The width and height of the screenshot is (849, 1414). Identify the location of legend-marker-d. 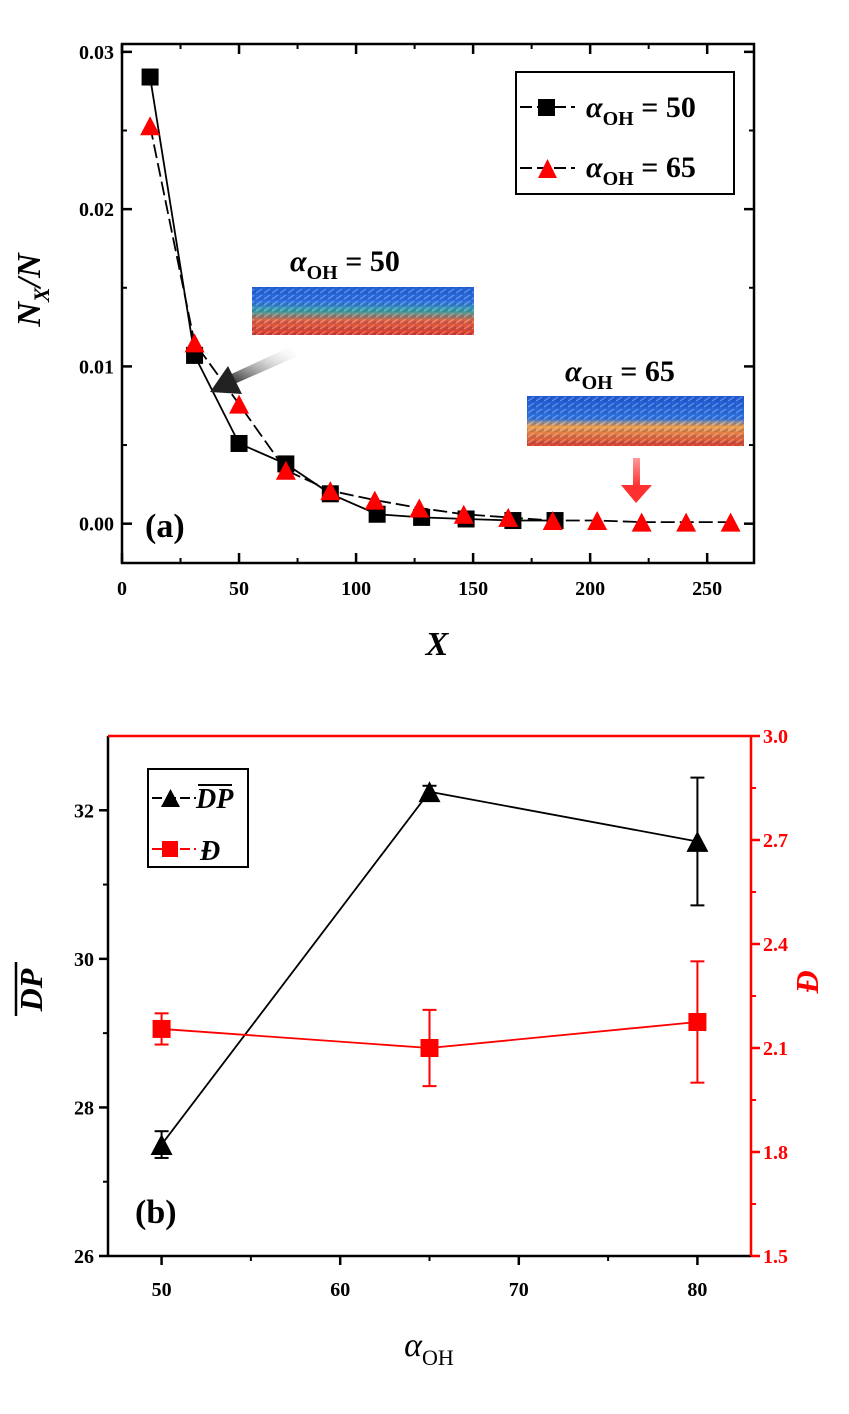
(170, 849).